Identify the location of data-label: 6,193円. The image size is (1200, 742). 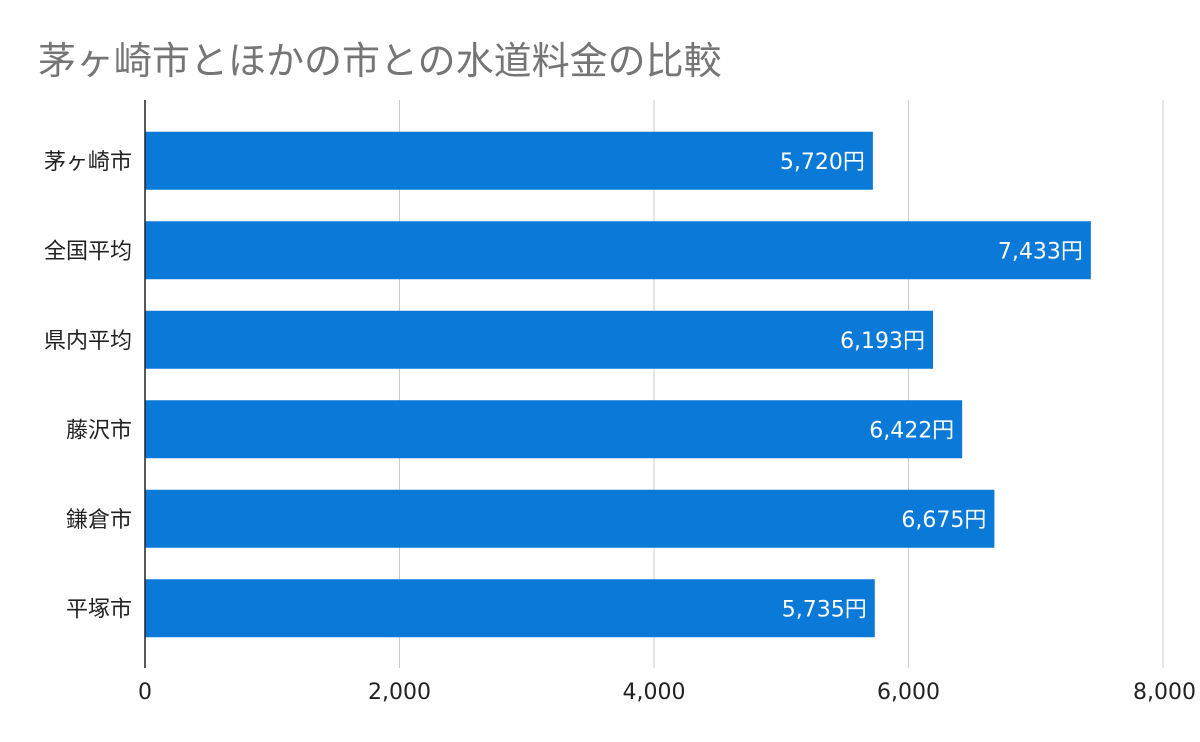
(882, 341).